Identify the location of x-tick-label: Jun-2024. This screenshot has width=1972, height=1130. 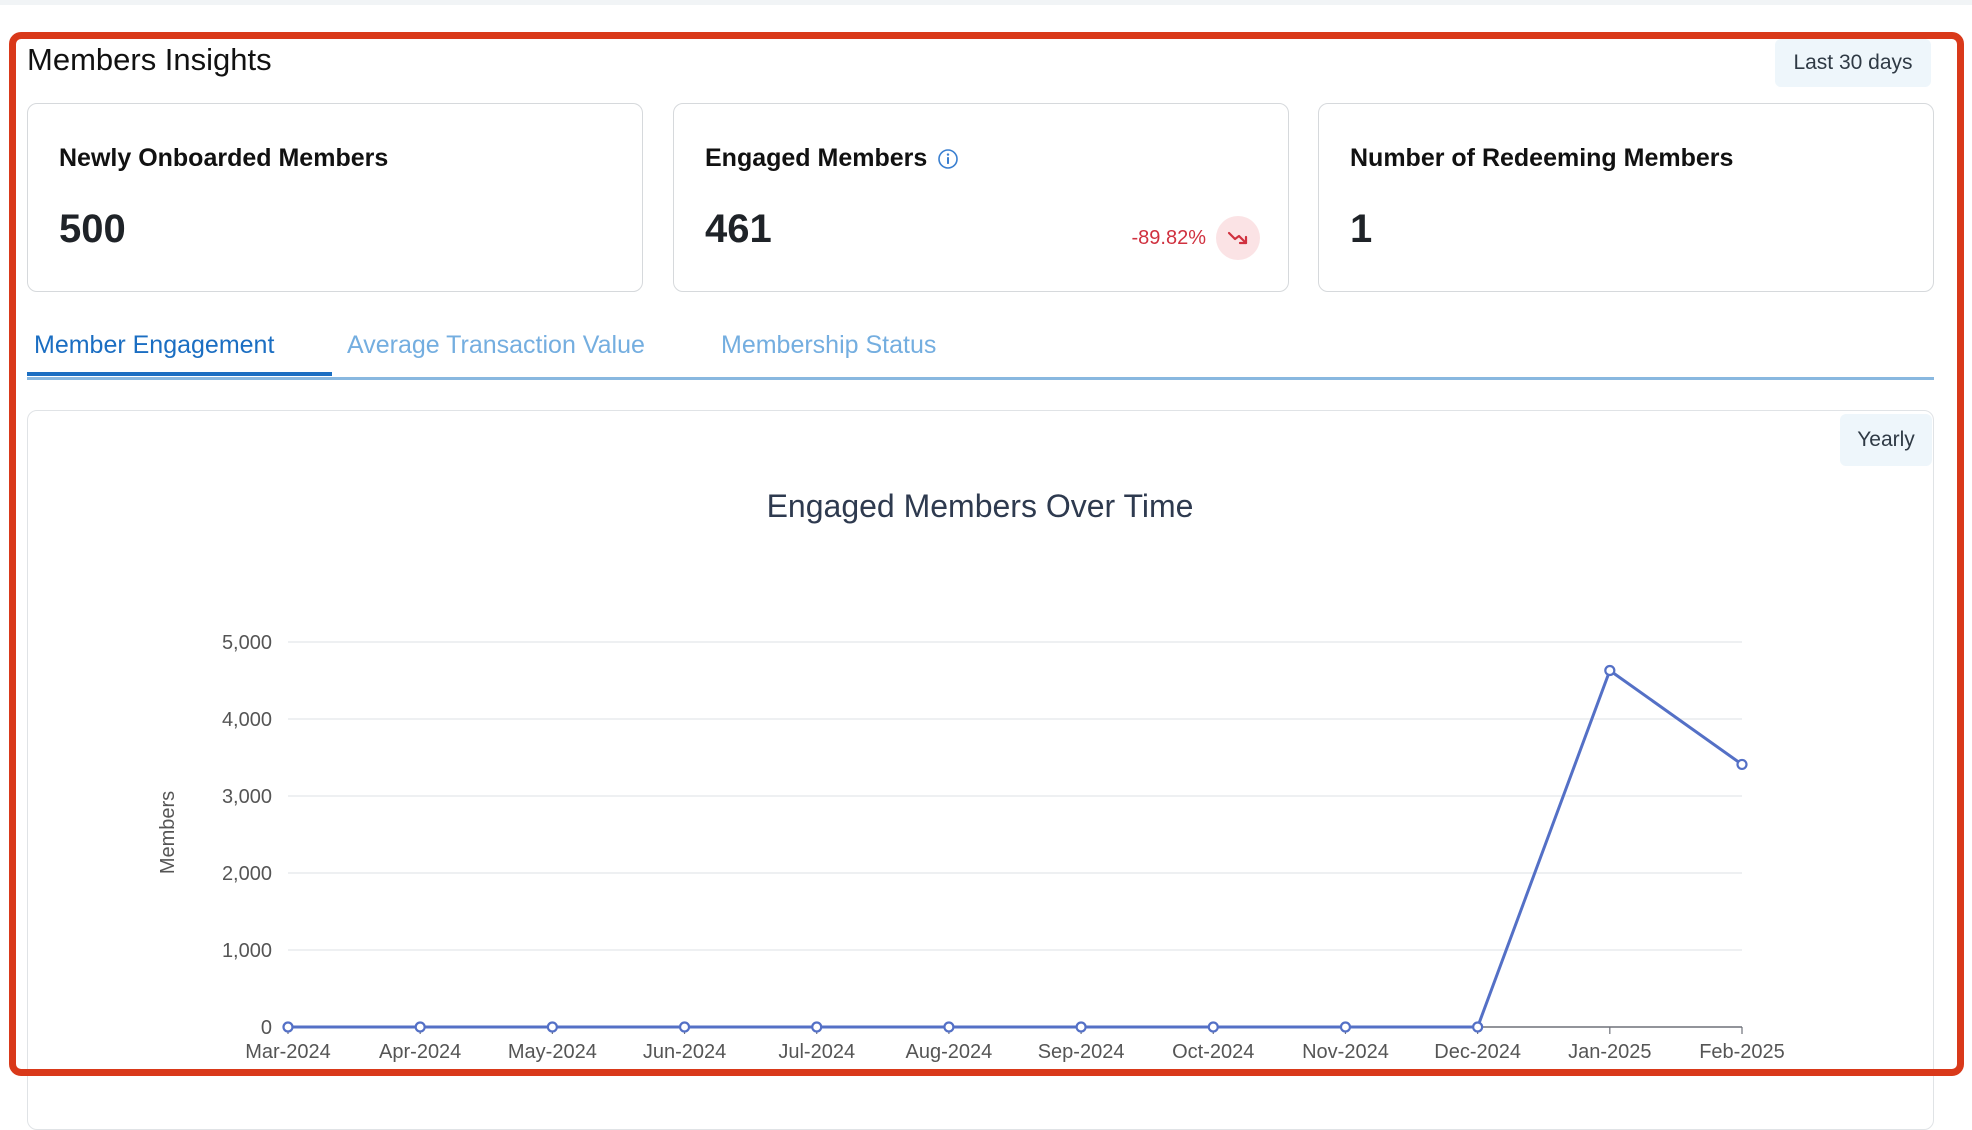
(684, 1052).